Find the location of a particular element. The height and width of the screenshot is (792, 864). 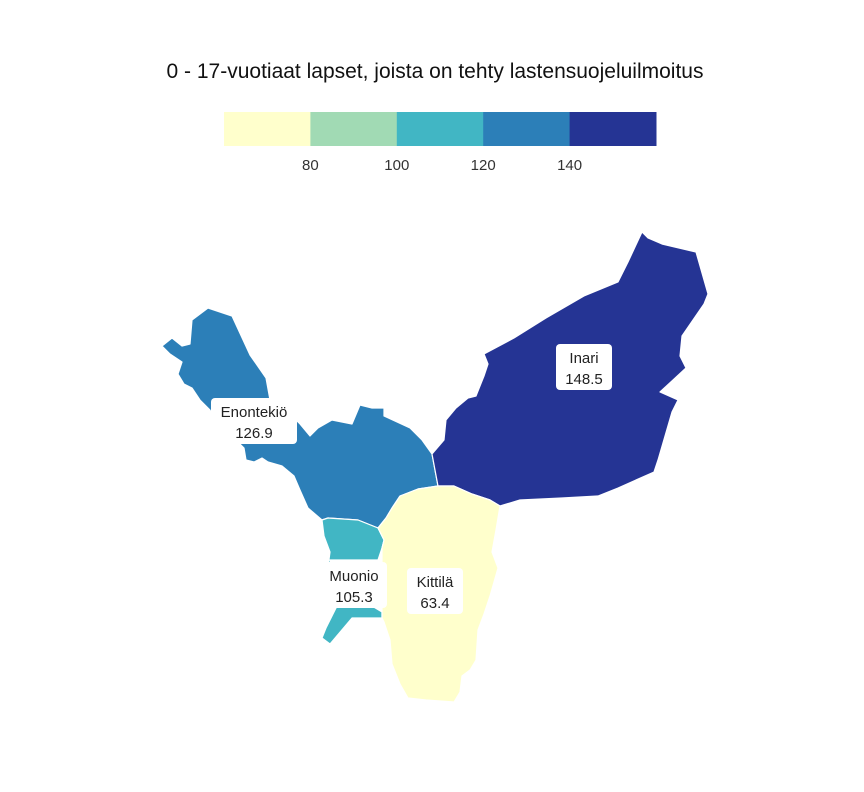

region-label: Muonio 105.3 is located at coordinates (354, 585).